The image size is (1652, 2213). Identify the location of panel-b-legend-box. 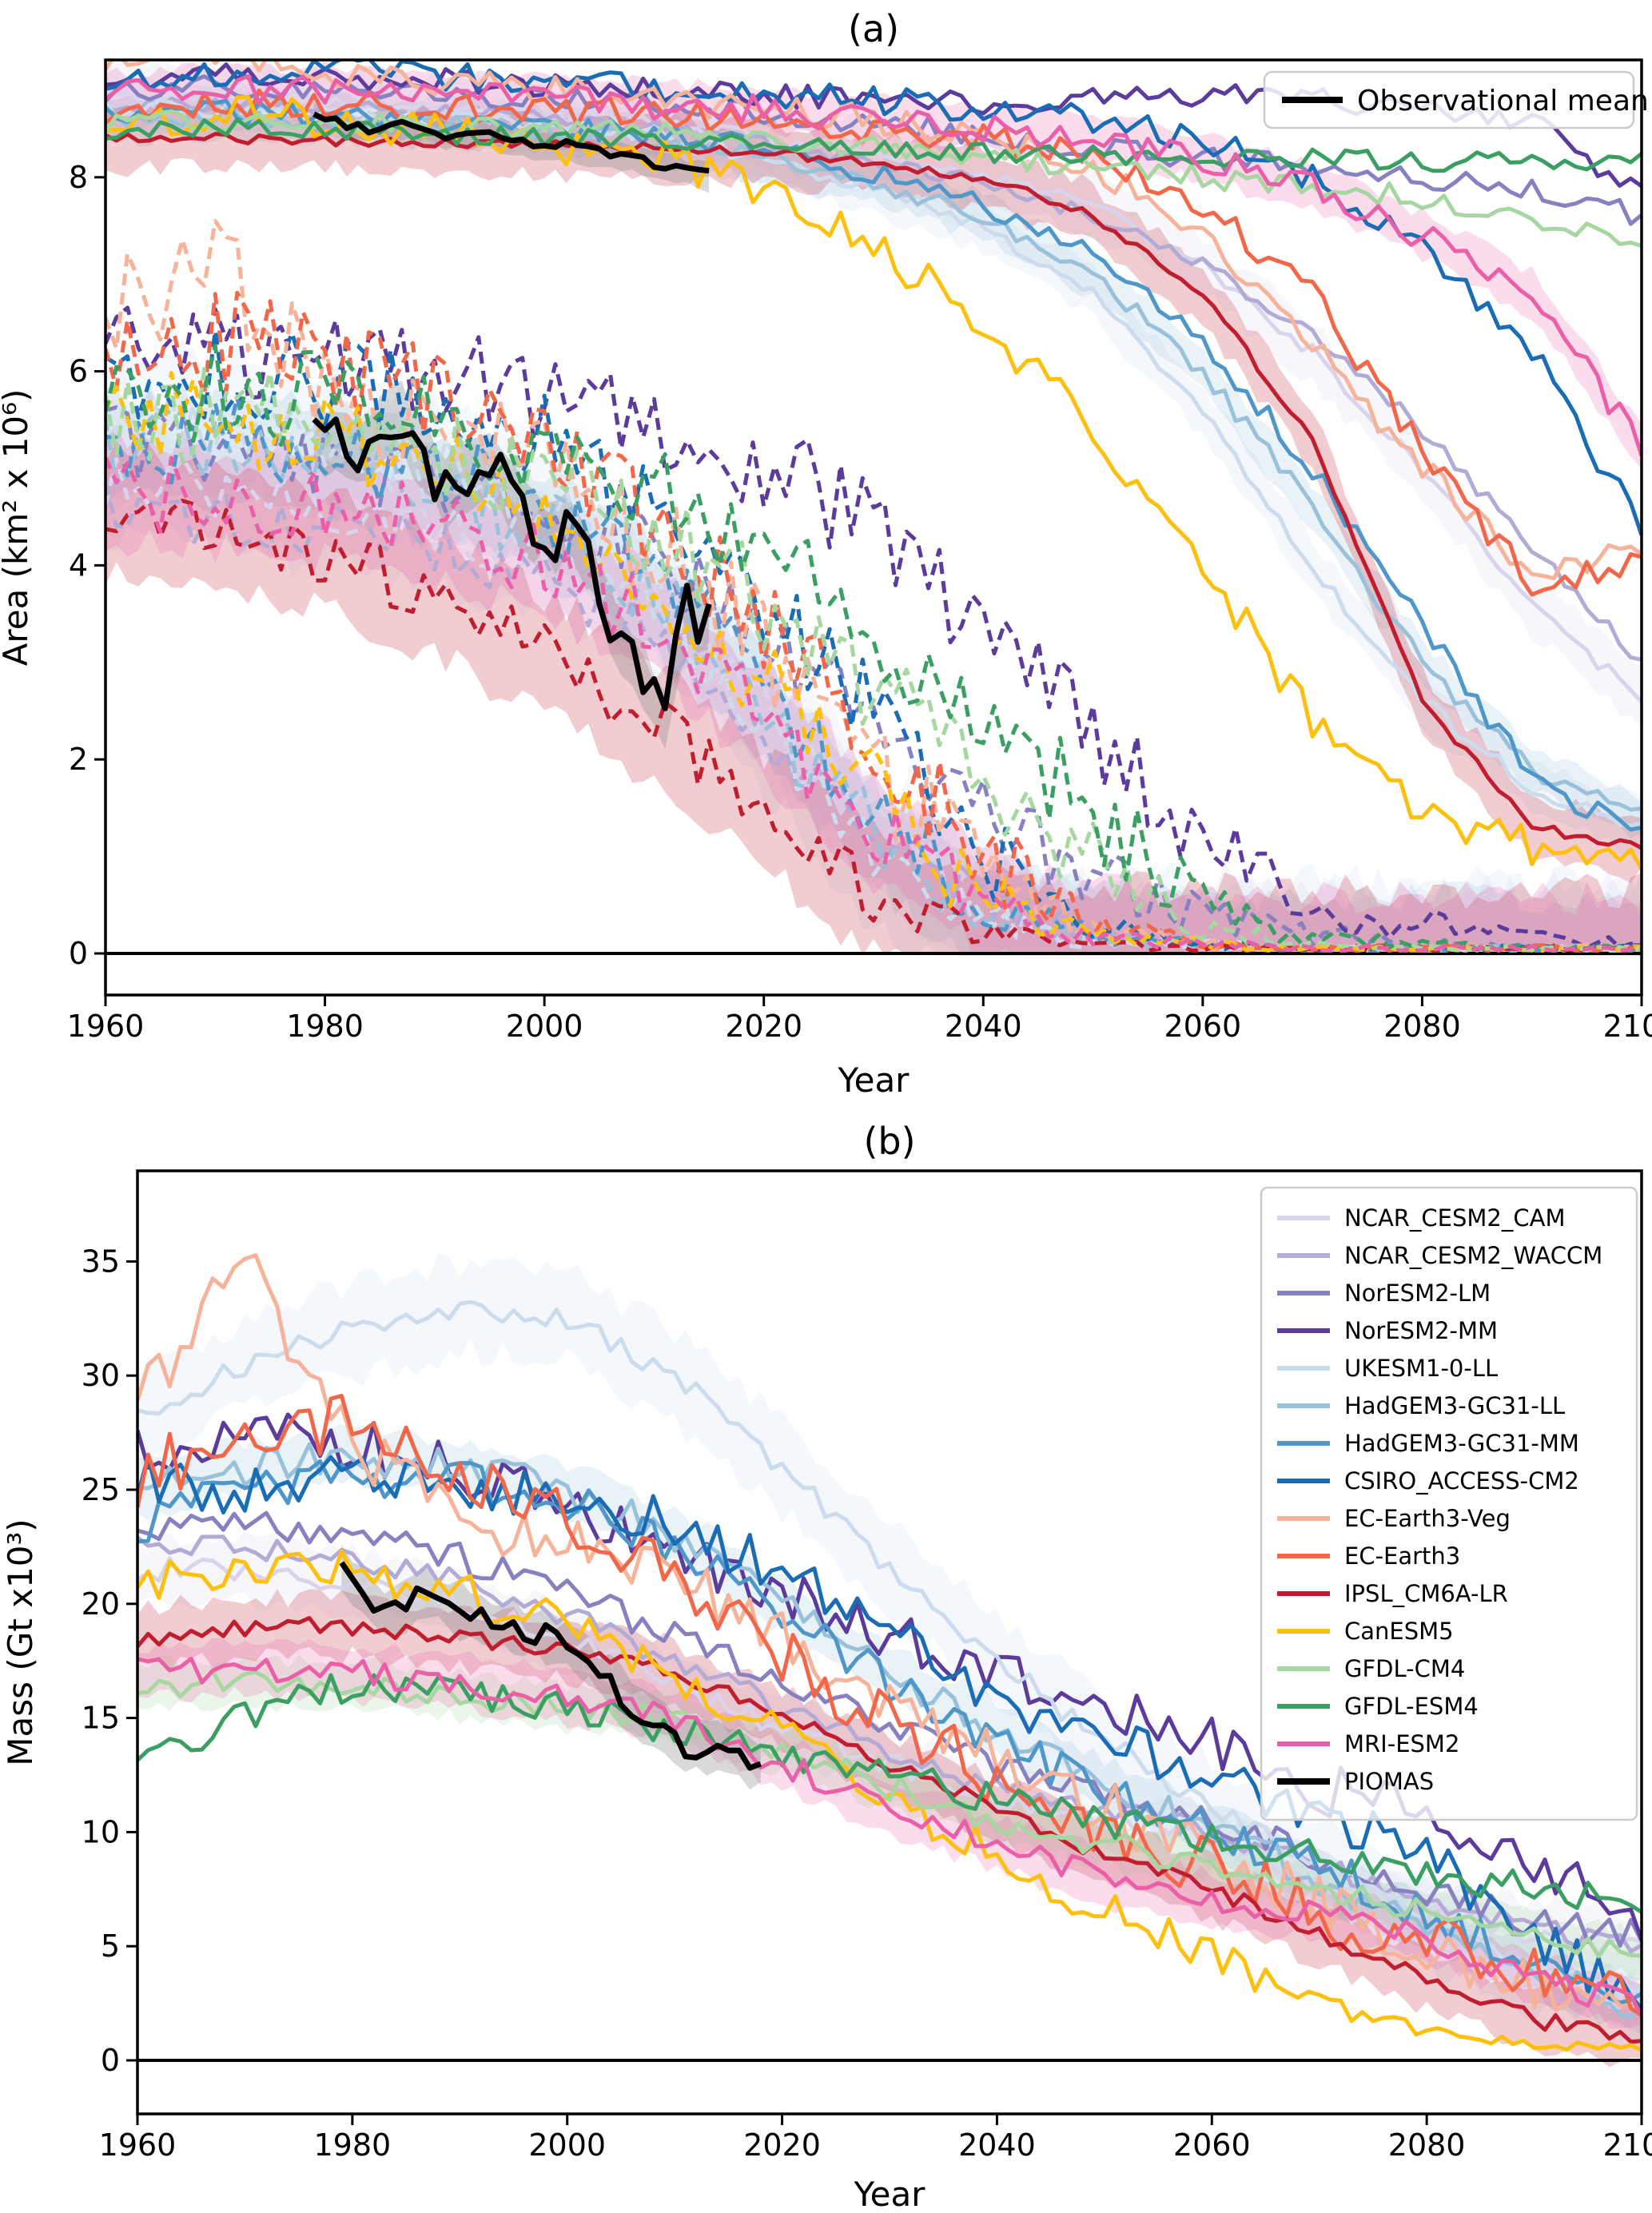
(1449, 1503).